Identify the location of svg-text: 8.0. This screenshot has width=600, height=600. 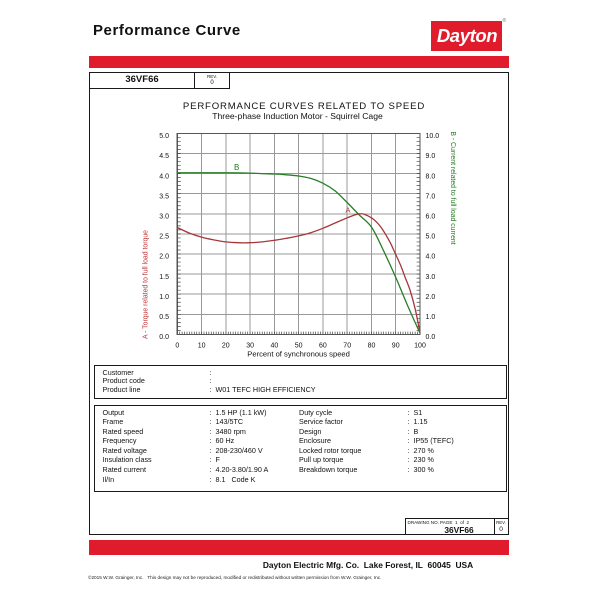
(431, 176).